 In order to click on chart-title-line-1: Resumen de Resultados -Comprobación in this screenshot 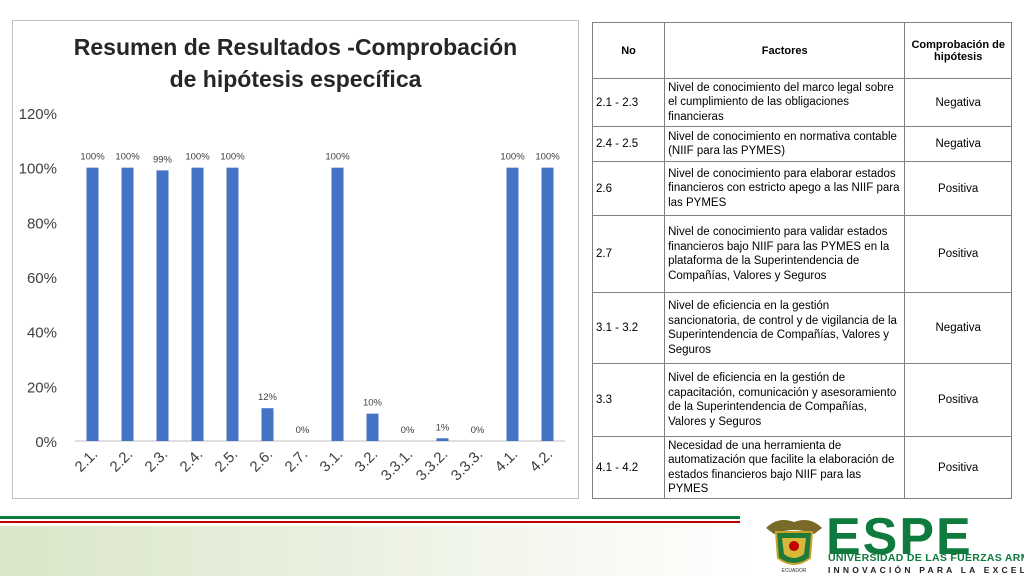, I will do `click(295, 47)`.